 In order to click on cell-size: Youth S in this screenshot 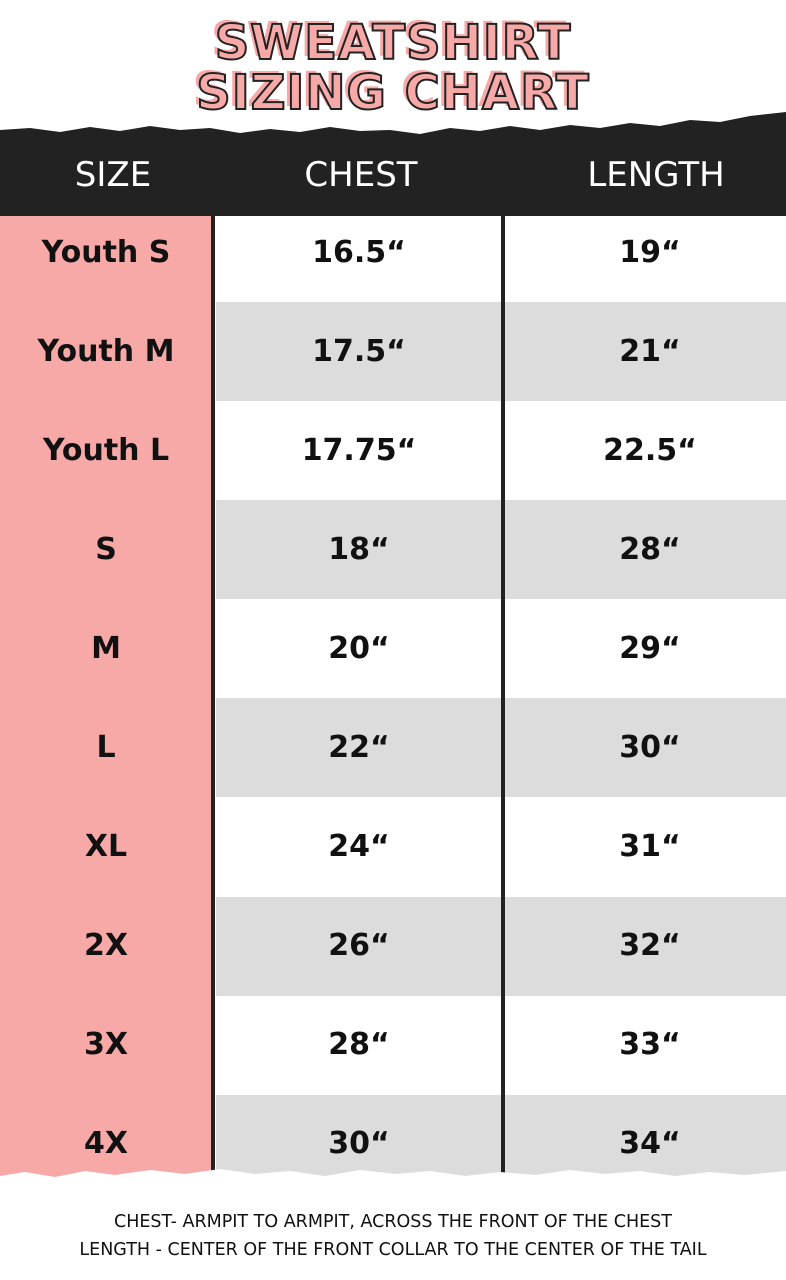, I will do `click(106, 252)`.